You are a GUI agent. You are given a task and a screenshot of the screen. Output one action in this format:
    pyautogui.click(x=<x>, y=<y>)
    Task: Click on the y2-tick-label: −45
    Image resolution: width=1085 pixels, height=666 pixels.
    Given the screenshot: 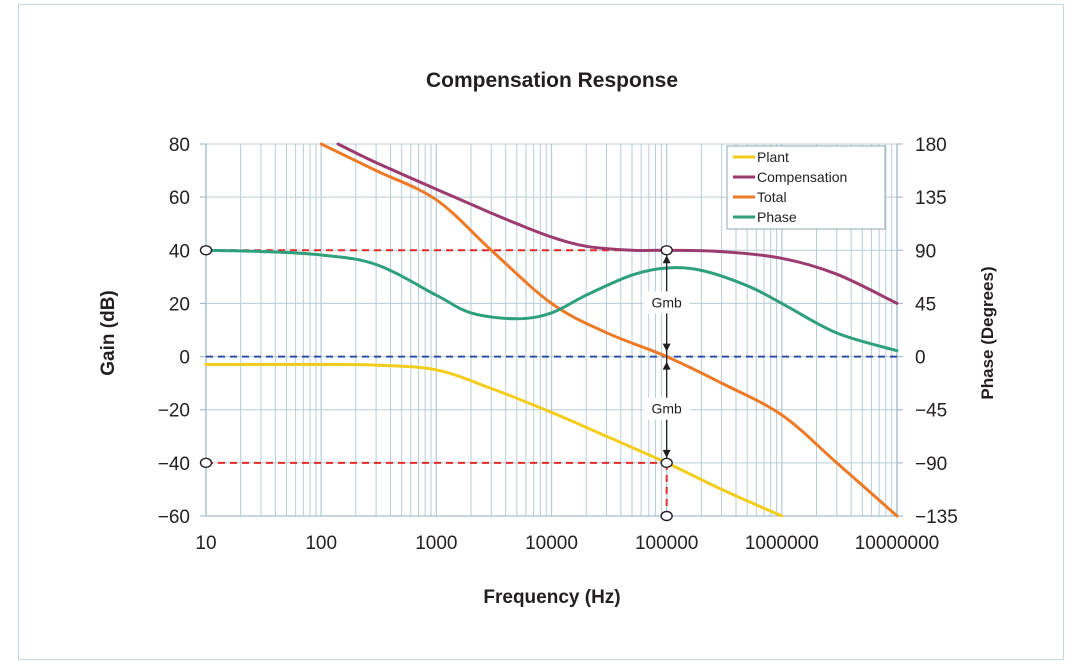 What is the action you would take?
    pyautogui.click(x=931, y=411)
    